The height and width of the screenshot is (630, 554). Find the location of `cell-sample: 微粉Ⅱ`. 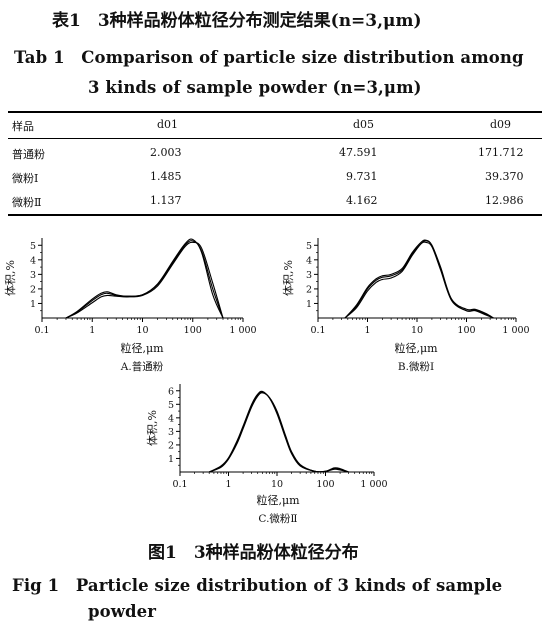

cell-sample: 微粉Ⅱ is located at coordinates (27, 202).